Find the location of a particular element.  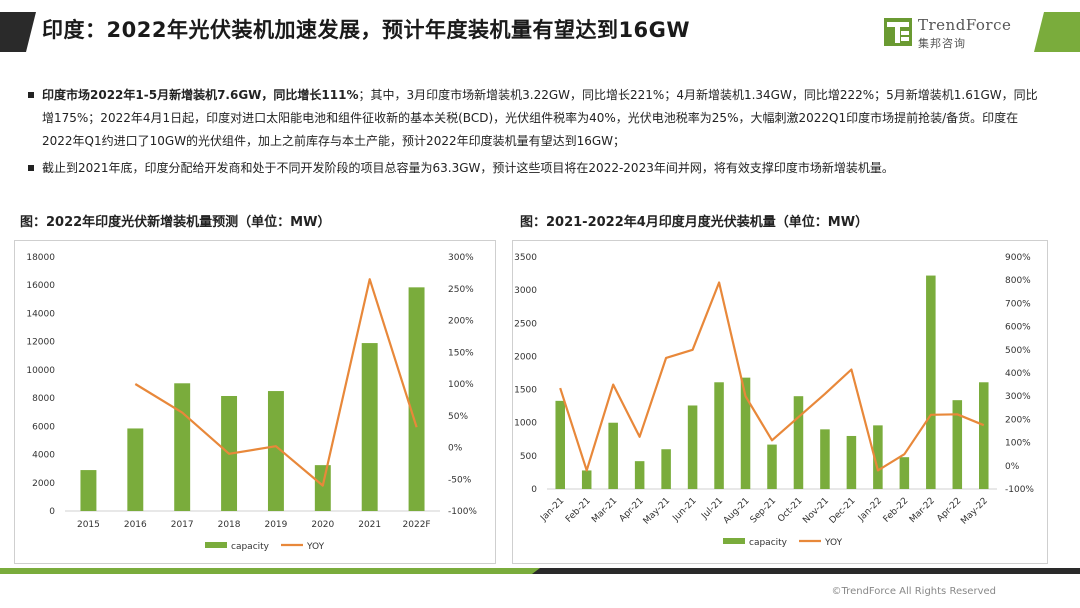

y-axis-tick-label: 2500 is located at coordinates (525, 324).